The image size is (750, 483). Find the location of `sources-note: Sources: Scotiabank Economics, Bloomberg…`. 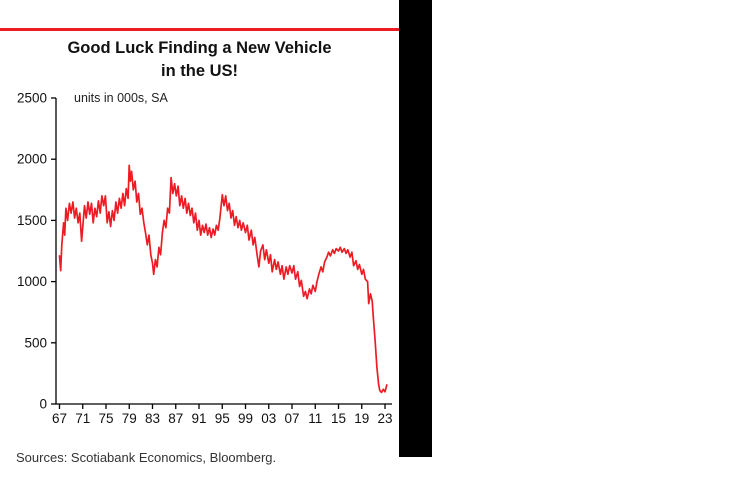

sources-note: Sources: Scotiabank Economics, Bloomberg… is located at coordinates (146, 457).